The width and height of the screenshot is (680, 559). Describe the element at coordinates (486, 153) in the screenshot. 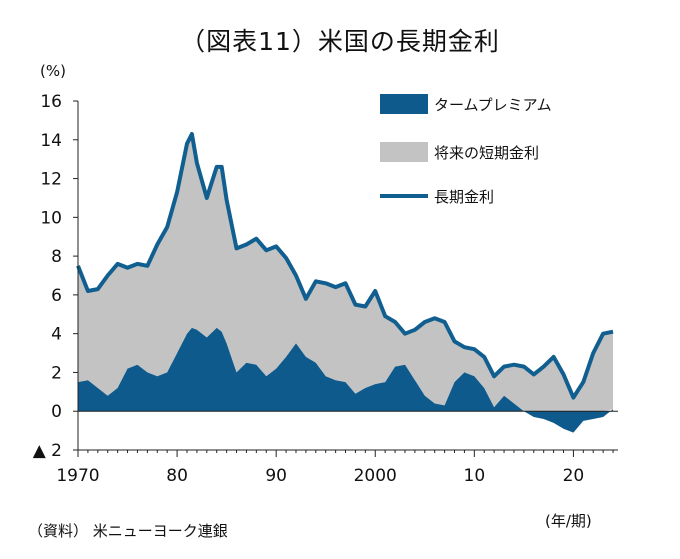

I see `legend-label: 将来の短期金利` at that location.